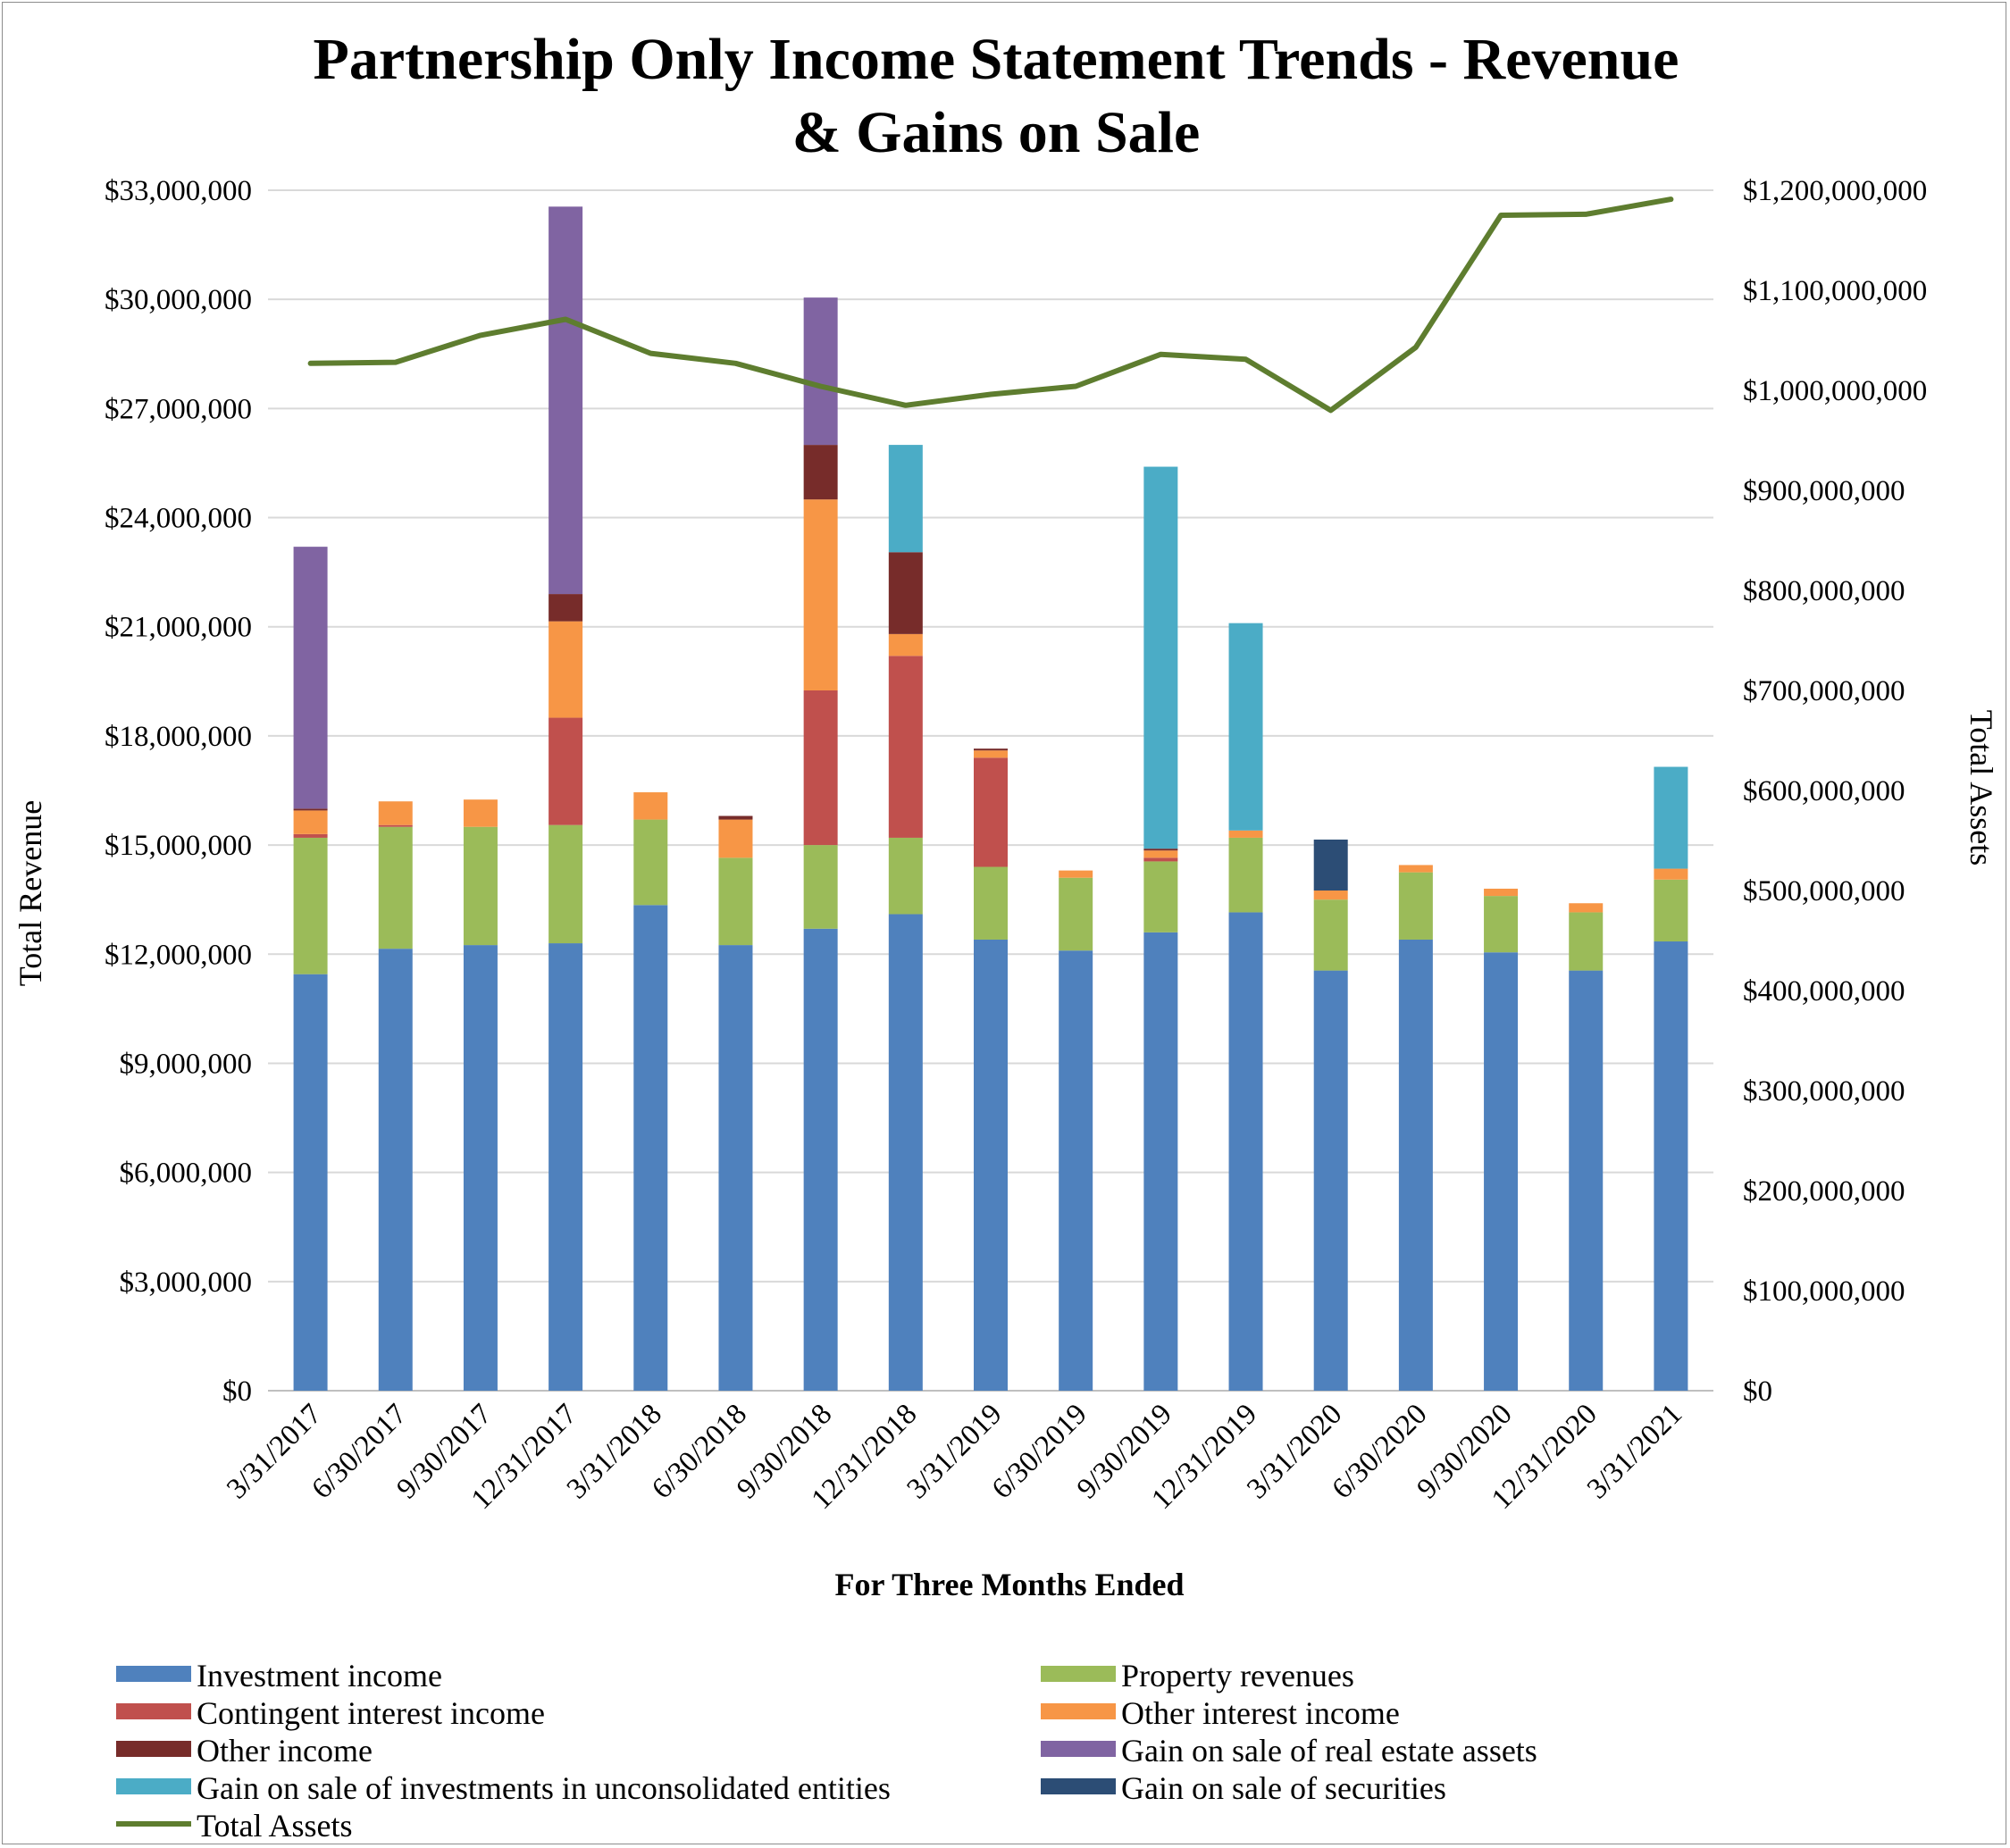 The height and width of the screenshot is (1848, 2010). What do you see at coordinates (319, 1675) in the screenshot?
I see `legend-label: Investment income` at bounding box center [319, 1675].